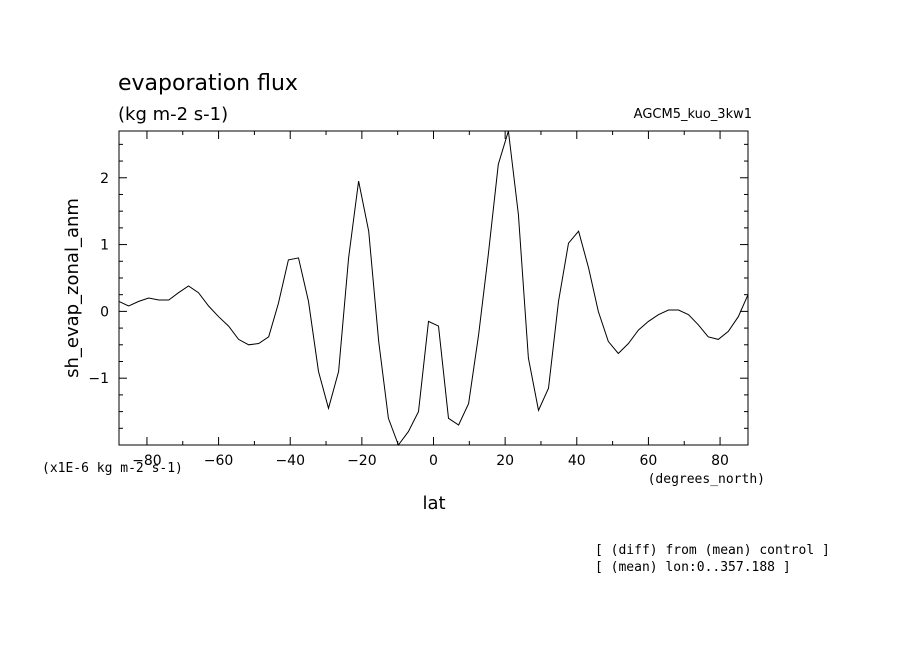 The image size is (904, 654). Describe the element at coordinates (706, 479) in the screenshot. I see `x-axis-unit: (degrees_north)` at that location.